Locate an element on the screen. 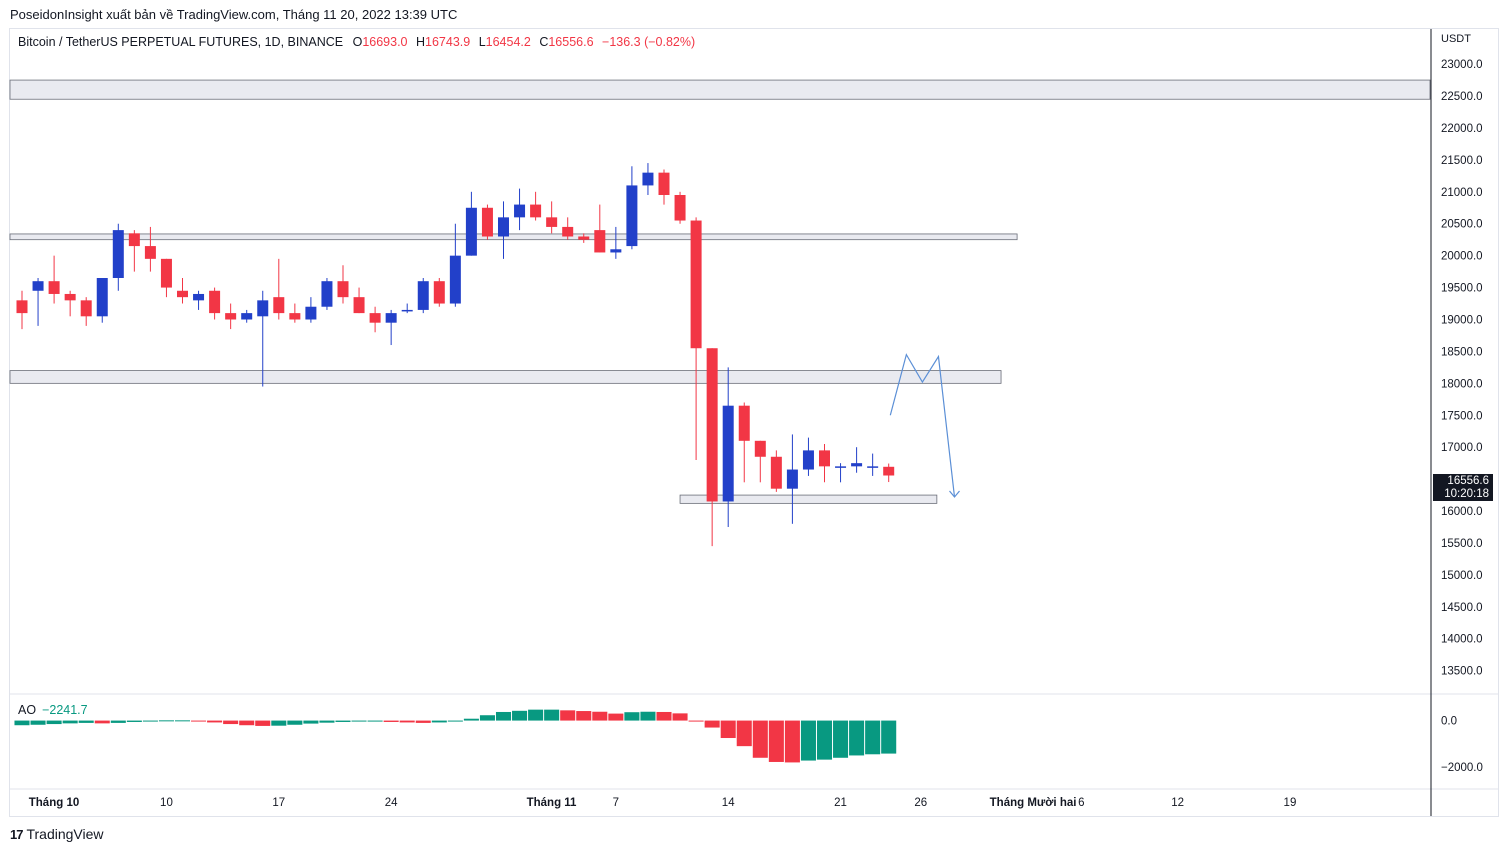 The width and height of the screenshot is (1509, 852). tradingview-brand: 17 TradingView is located at coordinates (57, 834).